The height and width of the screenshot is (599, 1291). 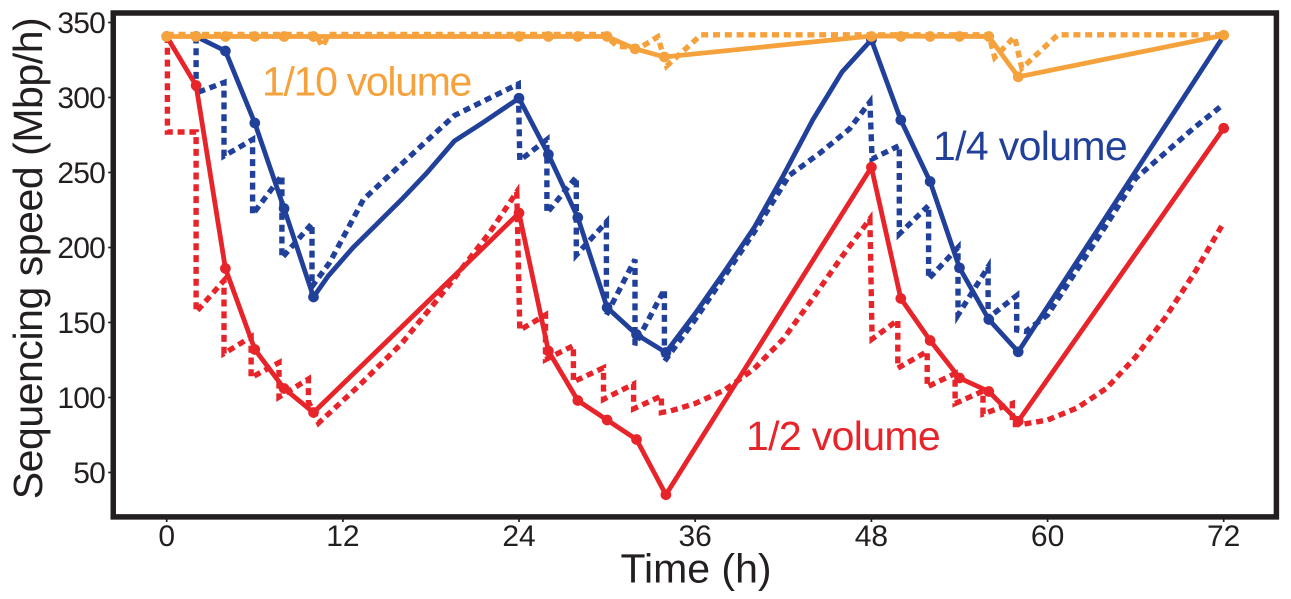 What do you see at coordinates (28, 259) in the screenshot?
I see `svg-text: Sequencing speed (Mbp/h)` at bounding box center [28, 259].